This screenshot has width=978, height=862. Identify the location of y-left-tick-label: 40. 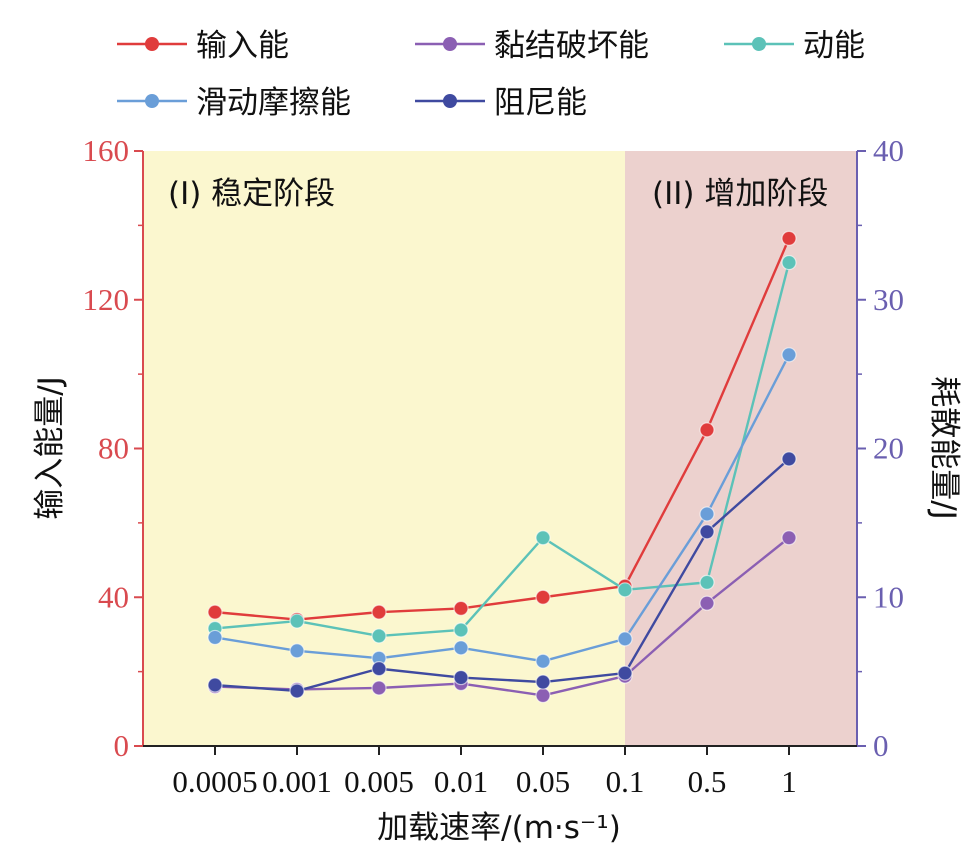
(113, 596).